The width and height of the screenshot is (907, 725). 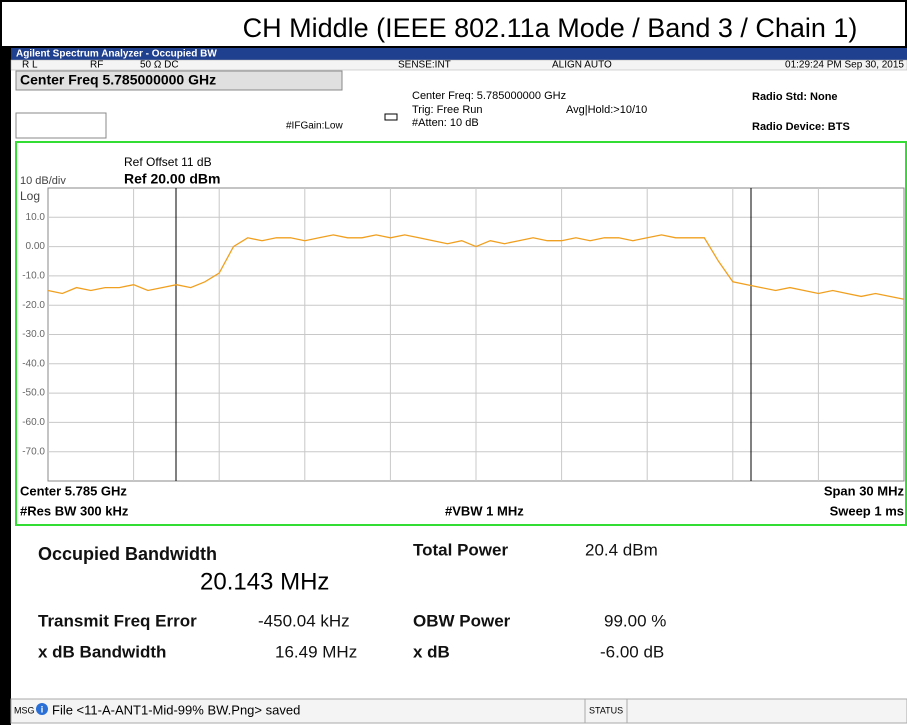 I want to click on y-tick-label: -70.0, so click(x=33, y=451).